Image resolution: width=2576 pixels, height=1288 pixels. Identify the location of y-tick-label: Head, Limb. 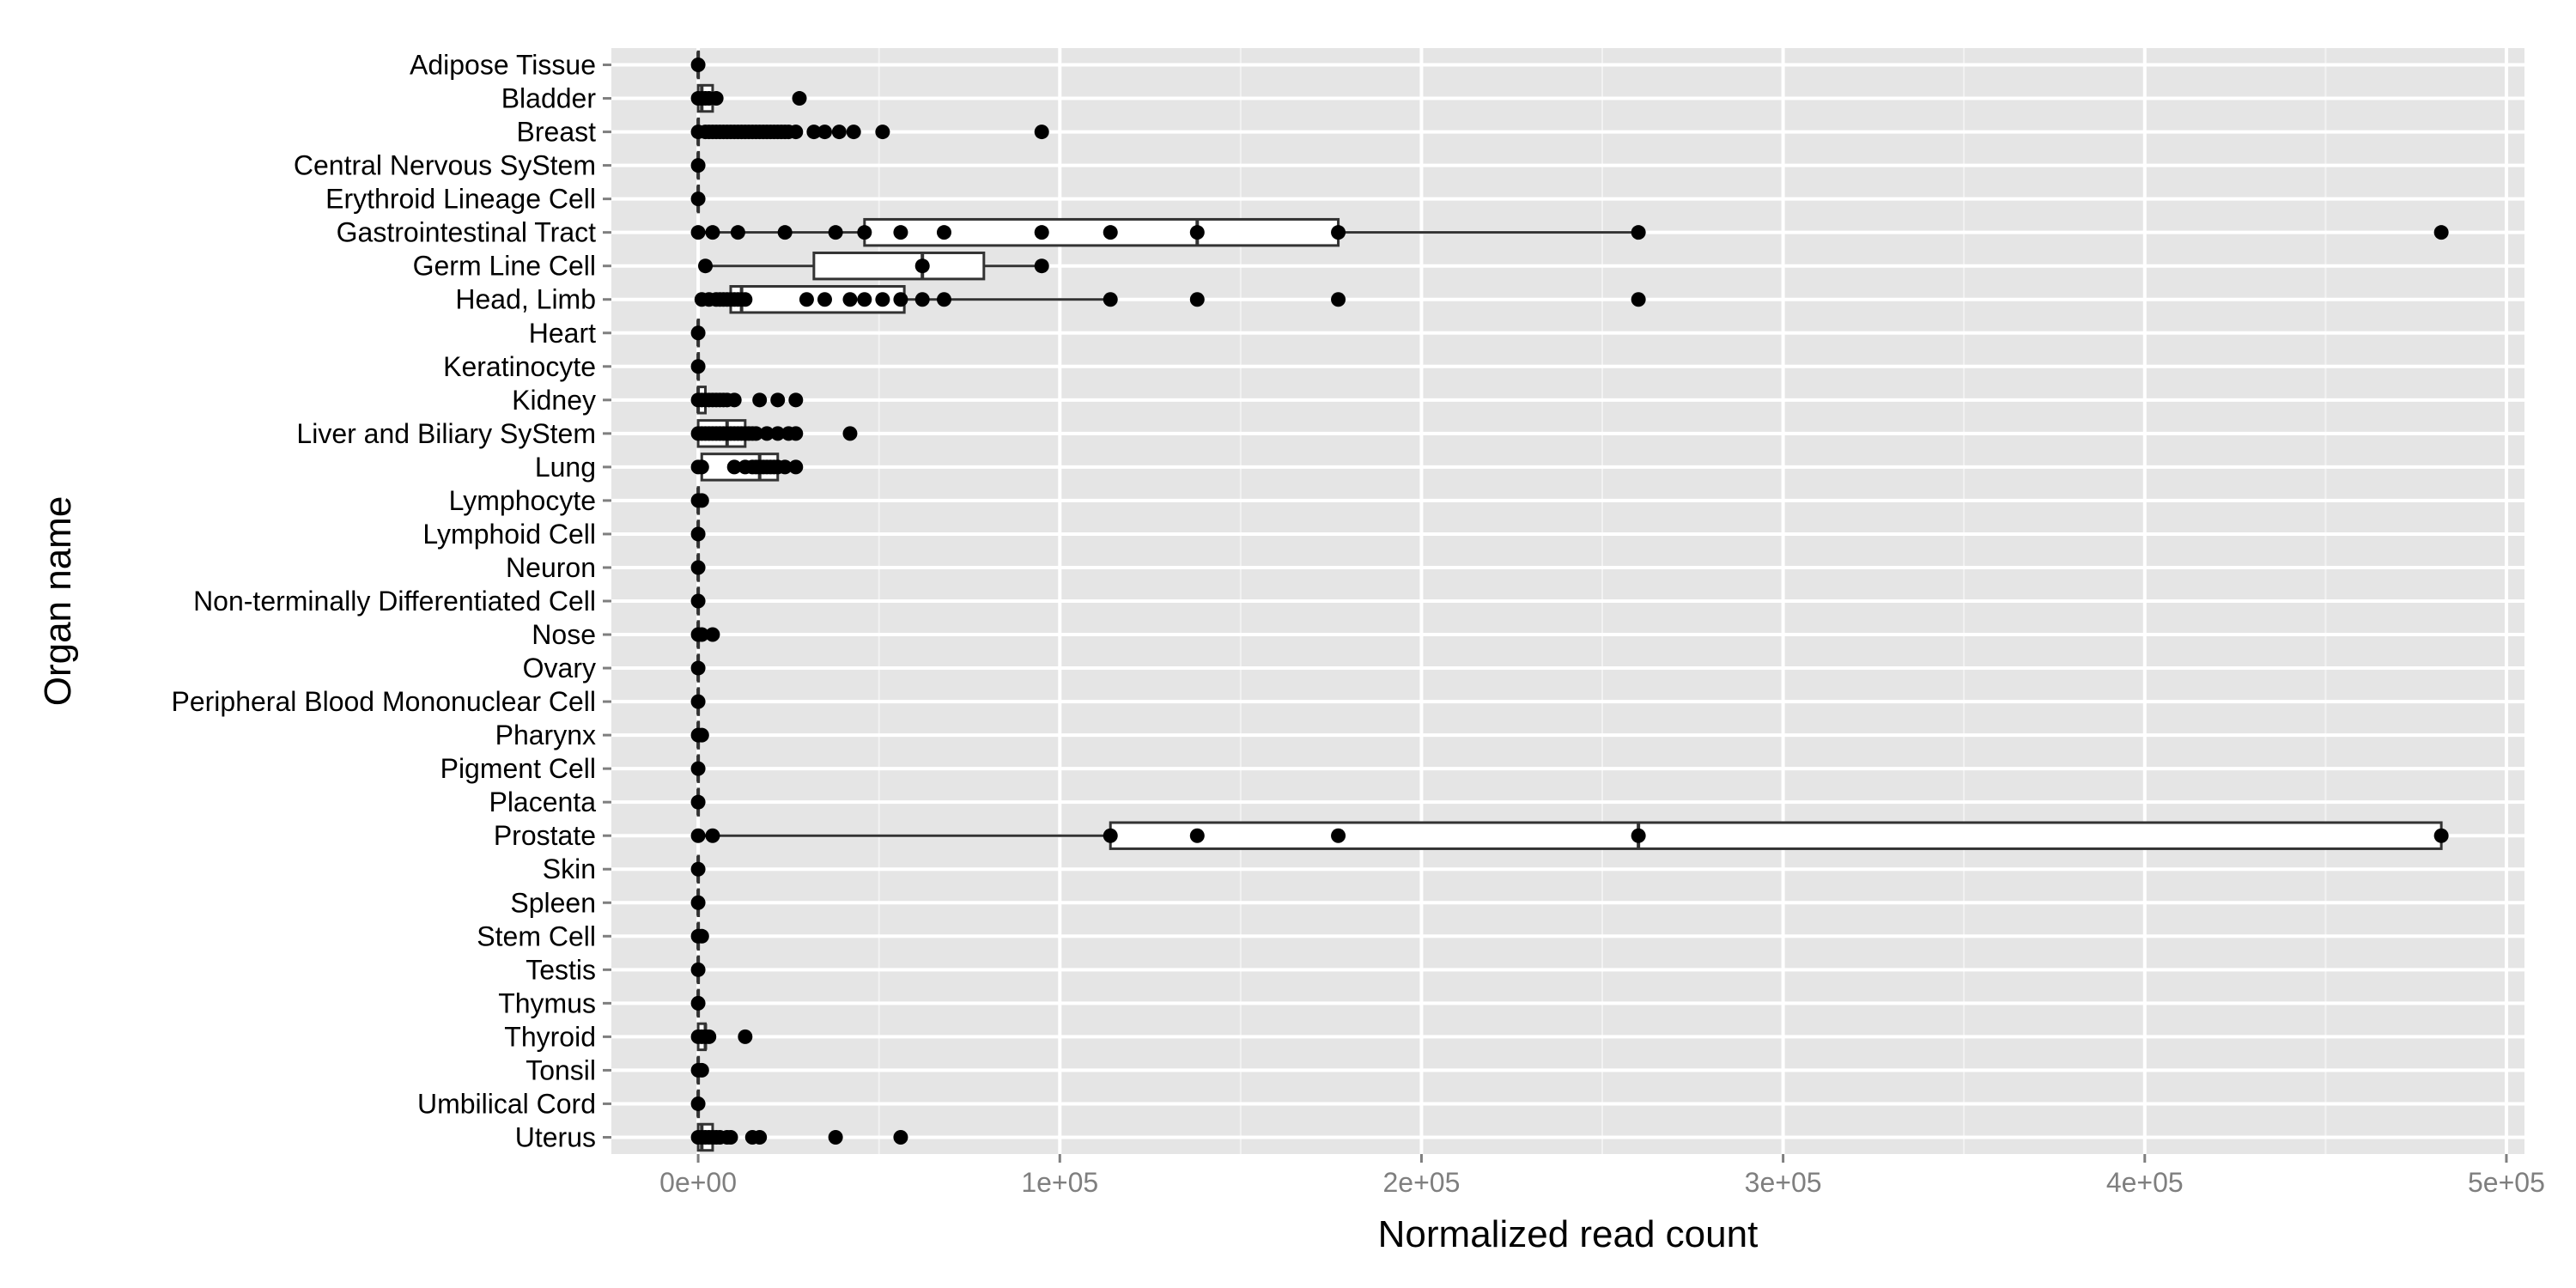
(525, 300).